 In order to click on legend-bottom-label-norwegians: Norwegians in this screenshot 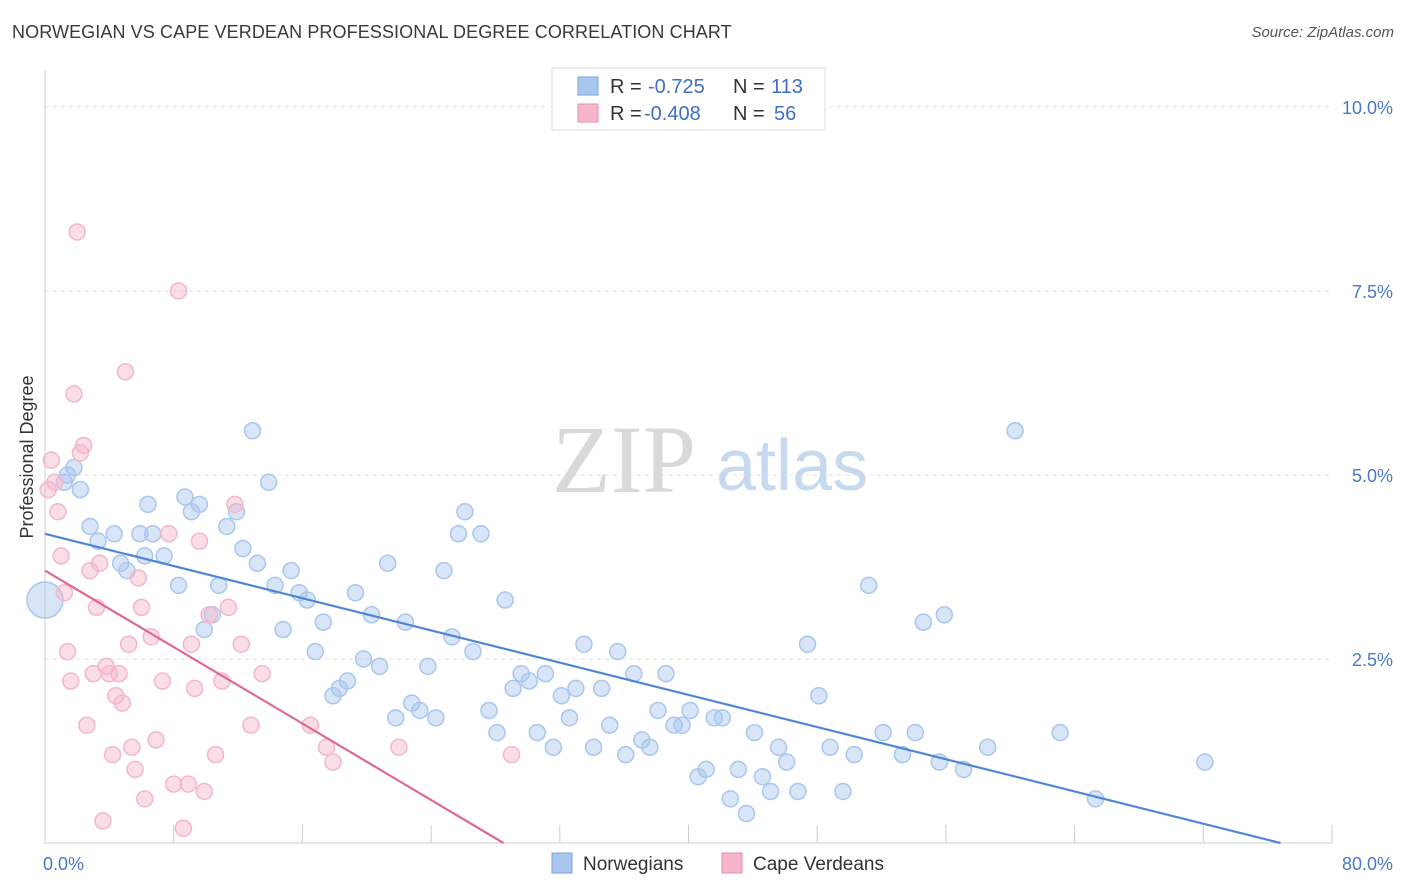, I will do `click(633, 864)`.